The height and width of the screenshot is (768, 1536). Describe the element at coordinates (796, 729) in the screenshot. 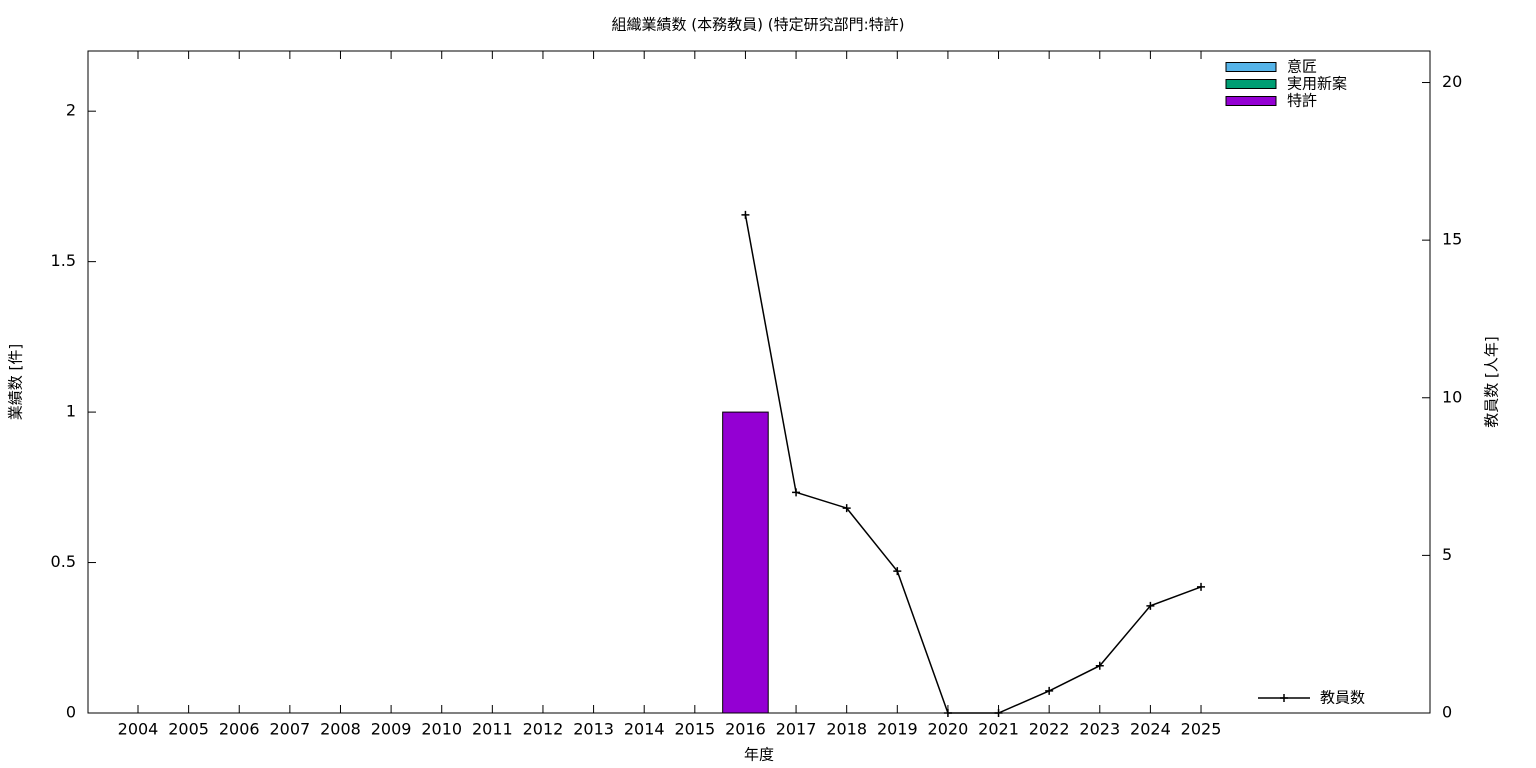

I see `x-tick-label: 2017` at that location.